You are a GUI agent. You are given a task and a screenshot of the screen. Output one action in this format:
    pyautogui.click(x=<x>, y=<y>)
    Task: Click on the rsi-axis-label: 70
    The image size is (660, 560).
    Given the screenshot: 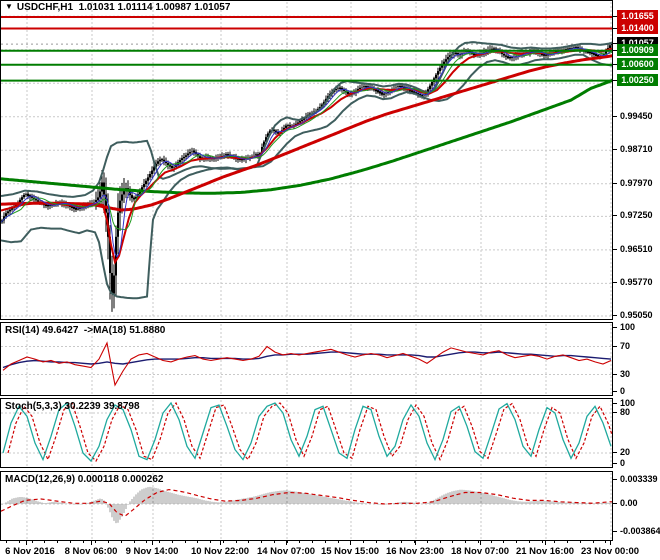 What is the action you would take?
    pyautogui.click(x=625, y=345)
    